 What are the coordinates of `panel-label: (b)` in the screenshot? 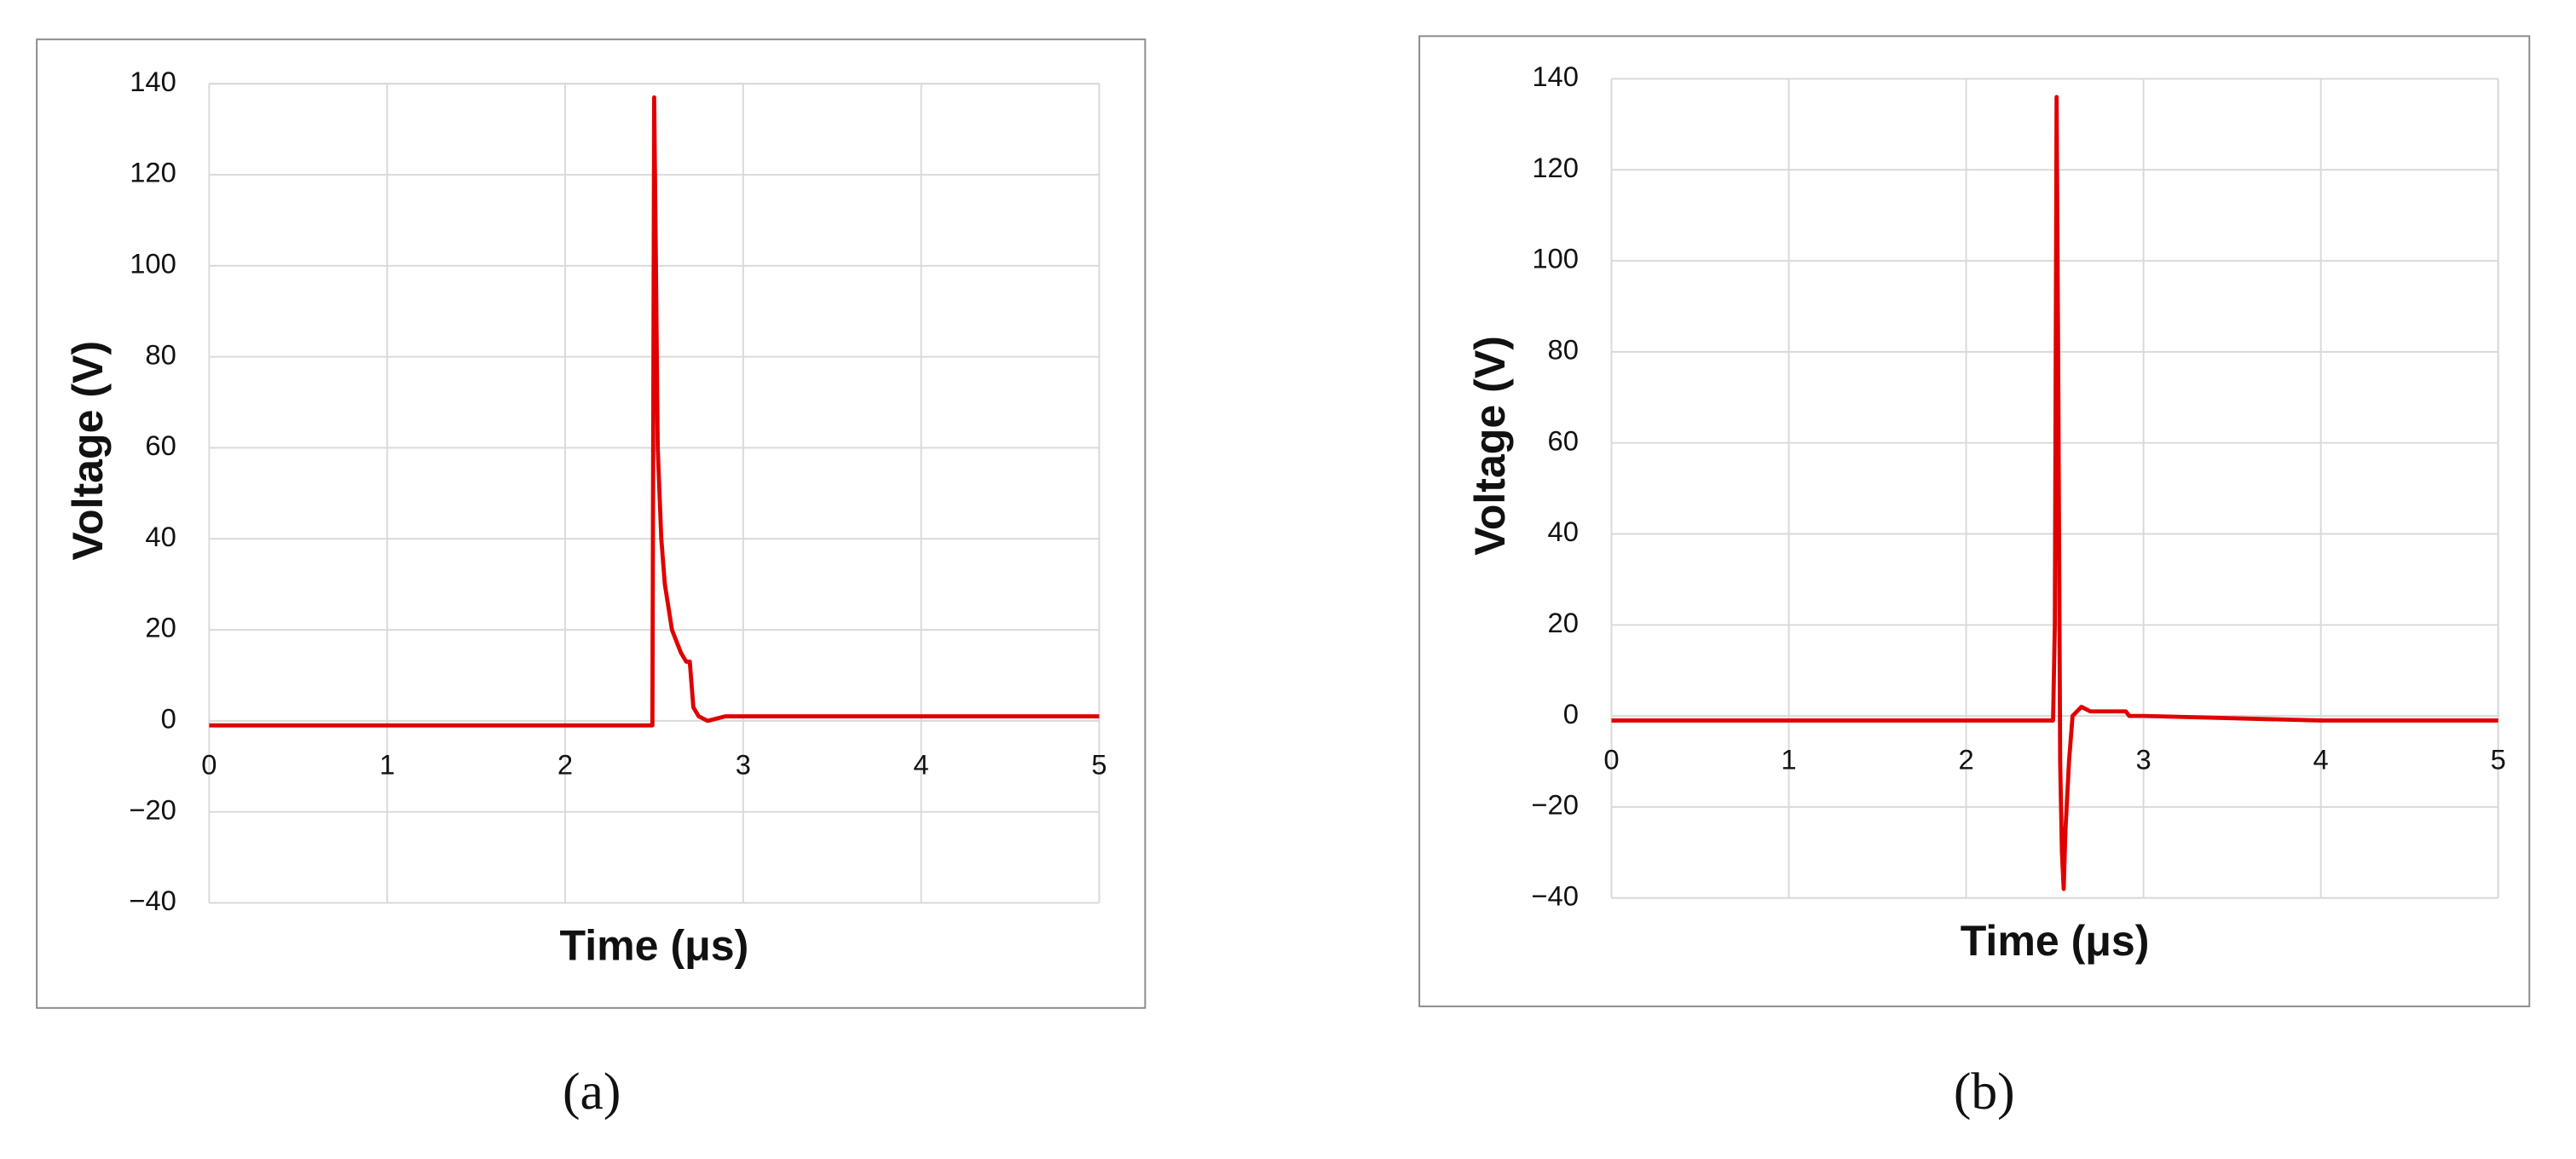 It's located at (1984, 1092).